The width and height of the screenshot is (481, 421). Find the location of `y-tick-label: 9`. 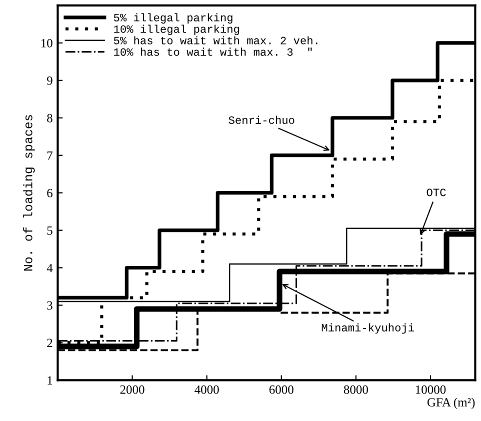

y-tick-label: 9 is located at coordinates (49, 80).